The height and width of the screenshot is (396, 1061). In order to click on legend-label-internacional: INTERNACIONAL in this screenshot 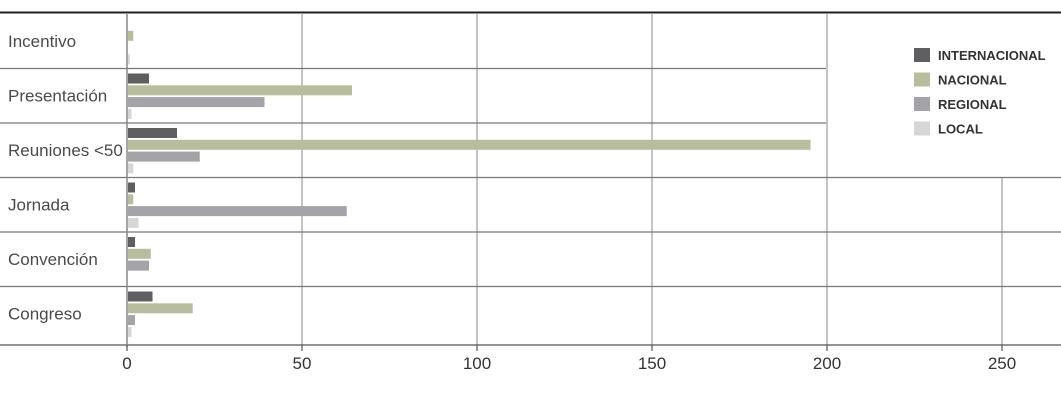, I will do `click(992, 55)`.